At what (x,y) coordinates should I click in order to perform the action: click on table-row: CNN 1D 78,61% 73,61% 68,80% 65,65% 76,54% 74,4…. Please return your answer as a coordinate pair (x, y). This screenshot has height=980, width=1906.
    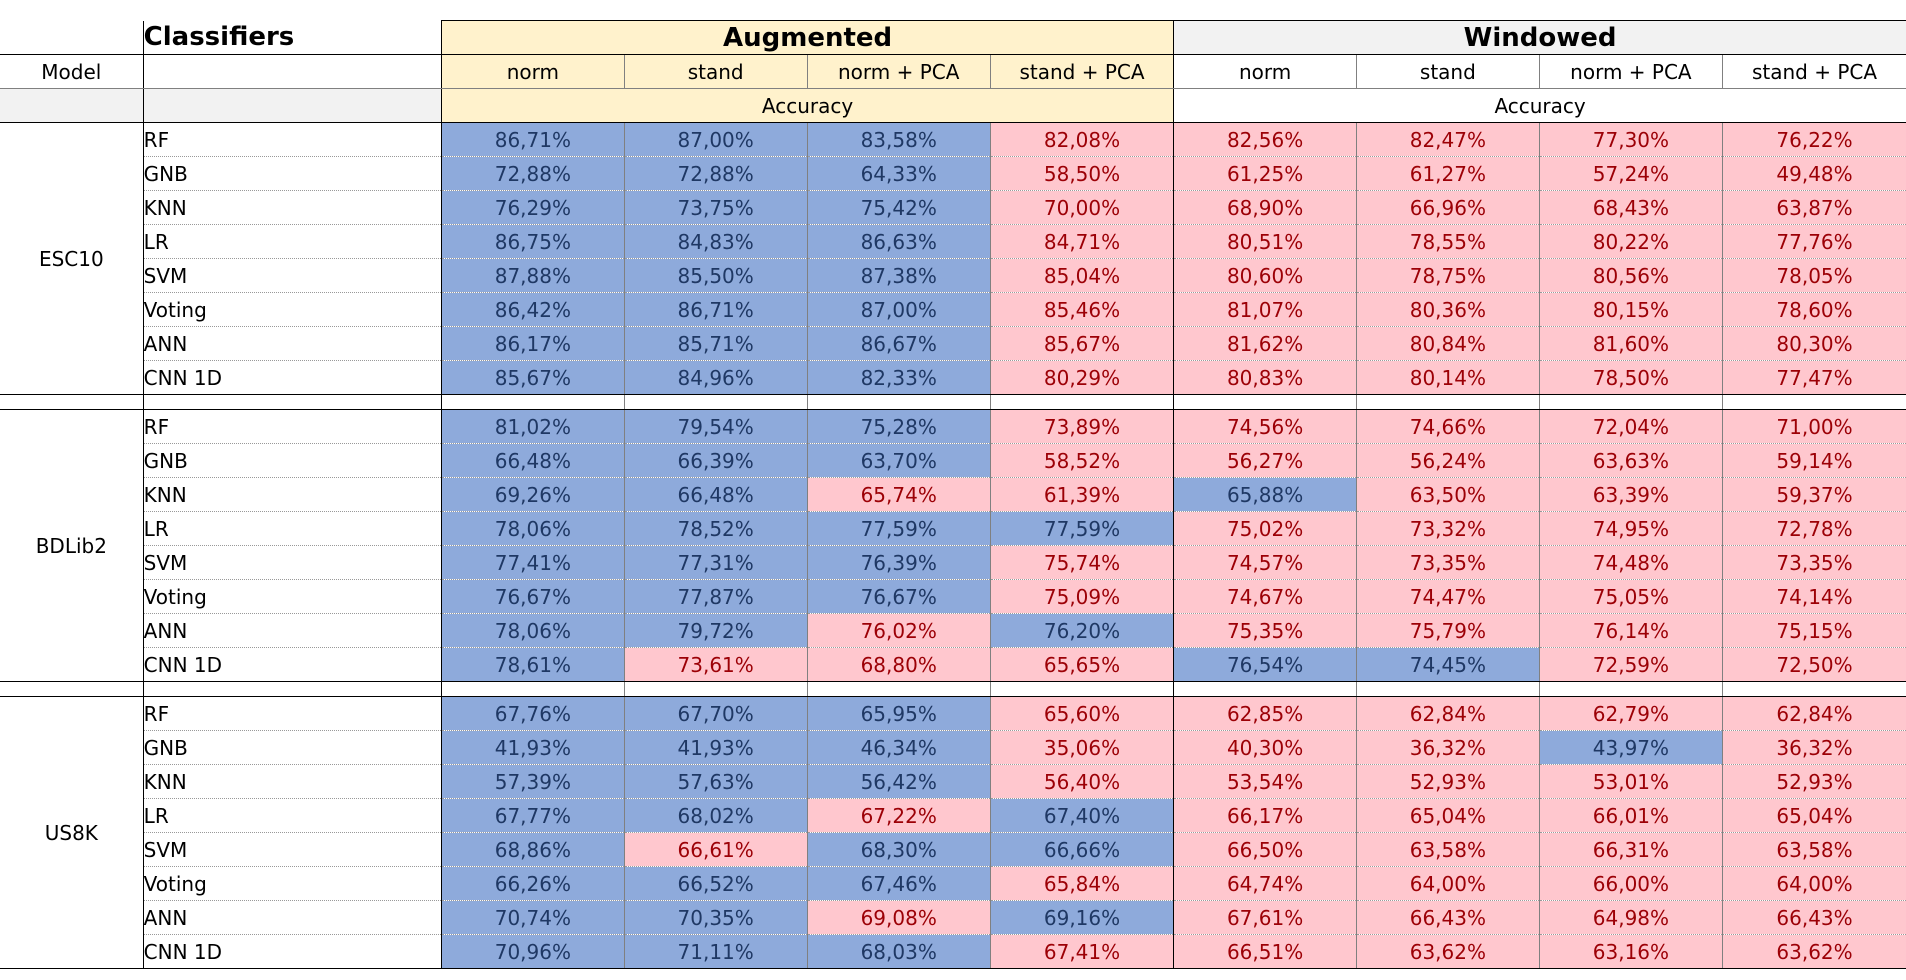
    Looking at the image, I should click on (953, 664).